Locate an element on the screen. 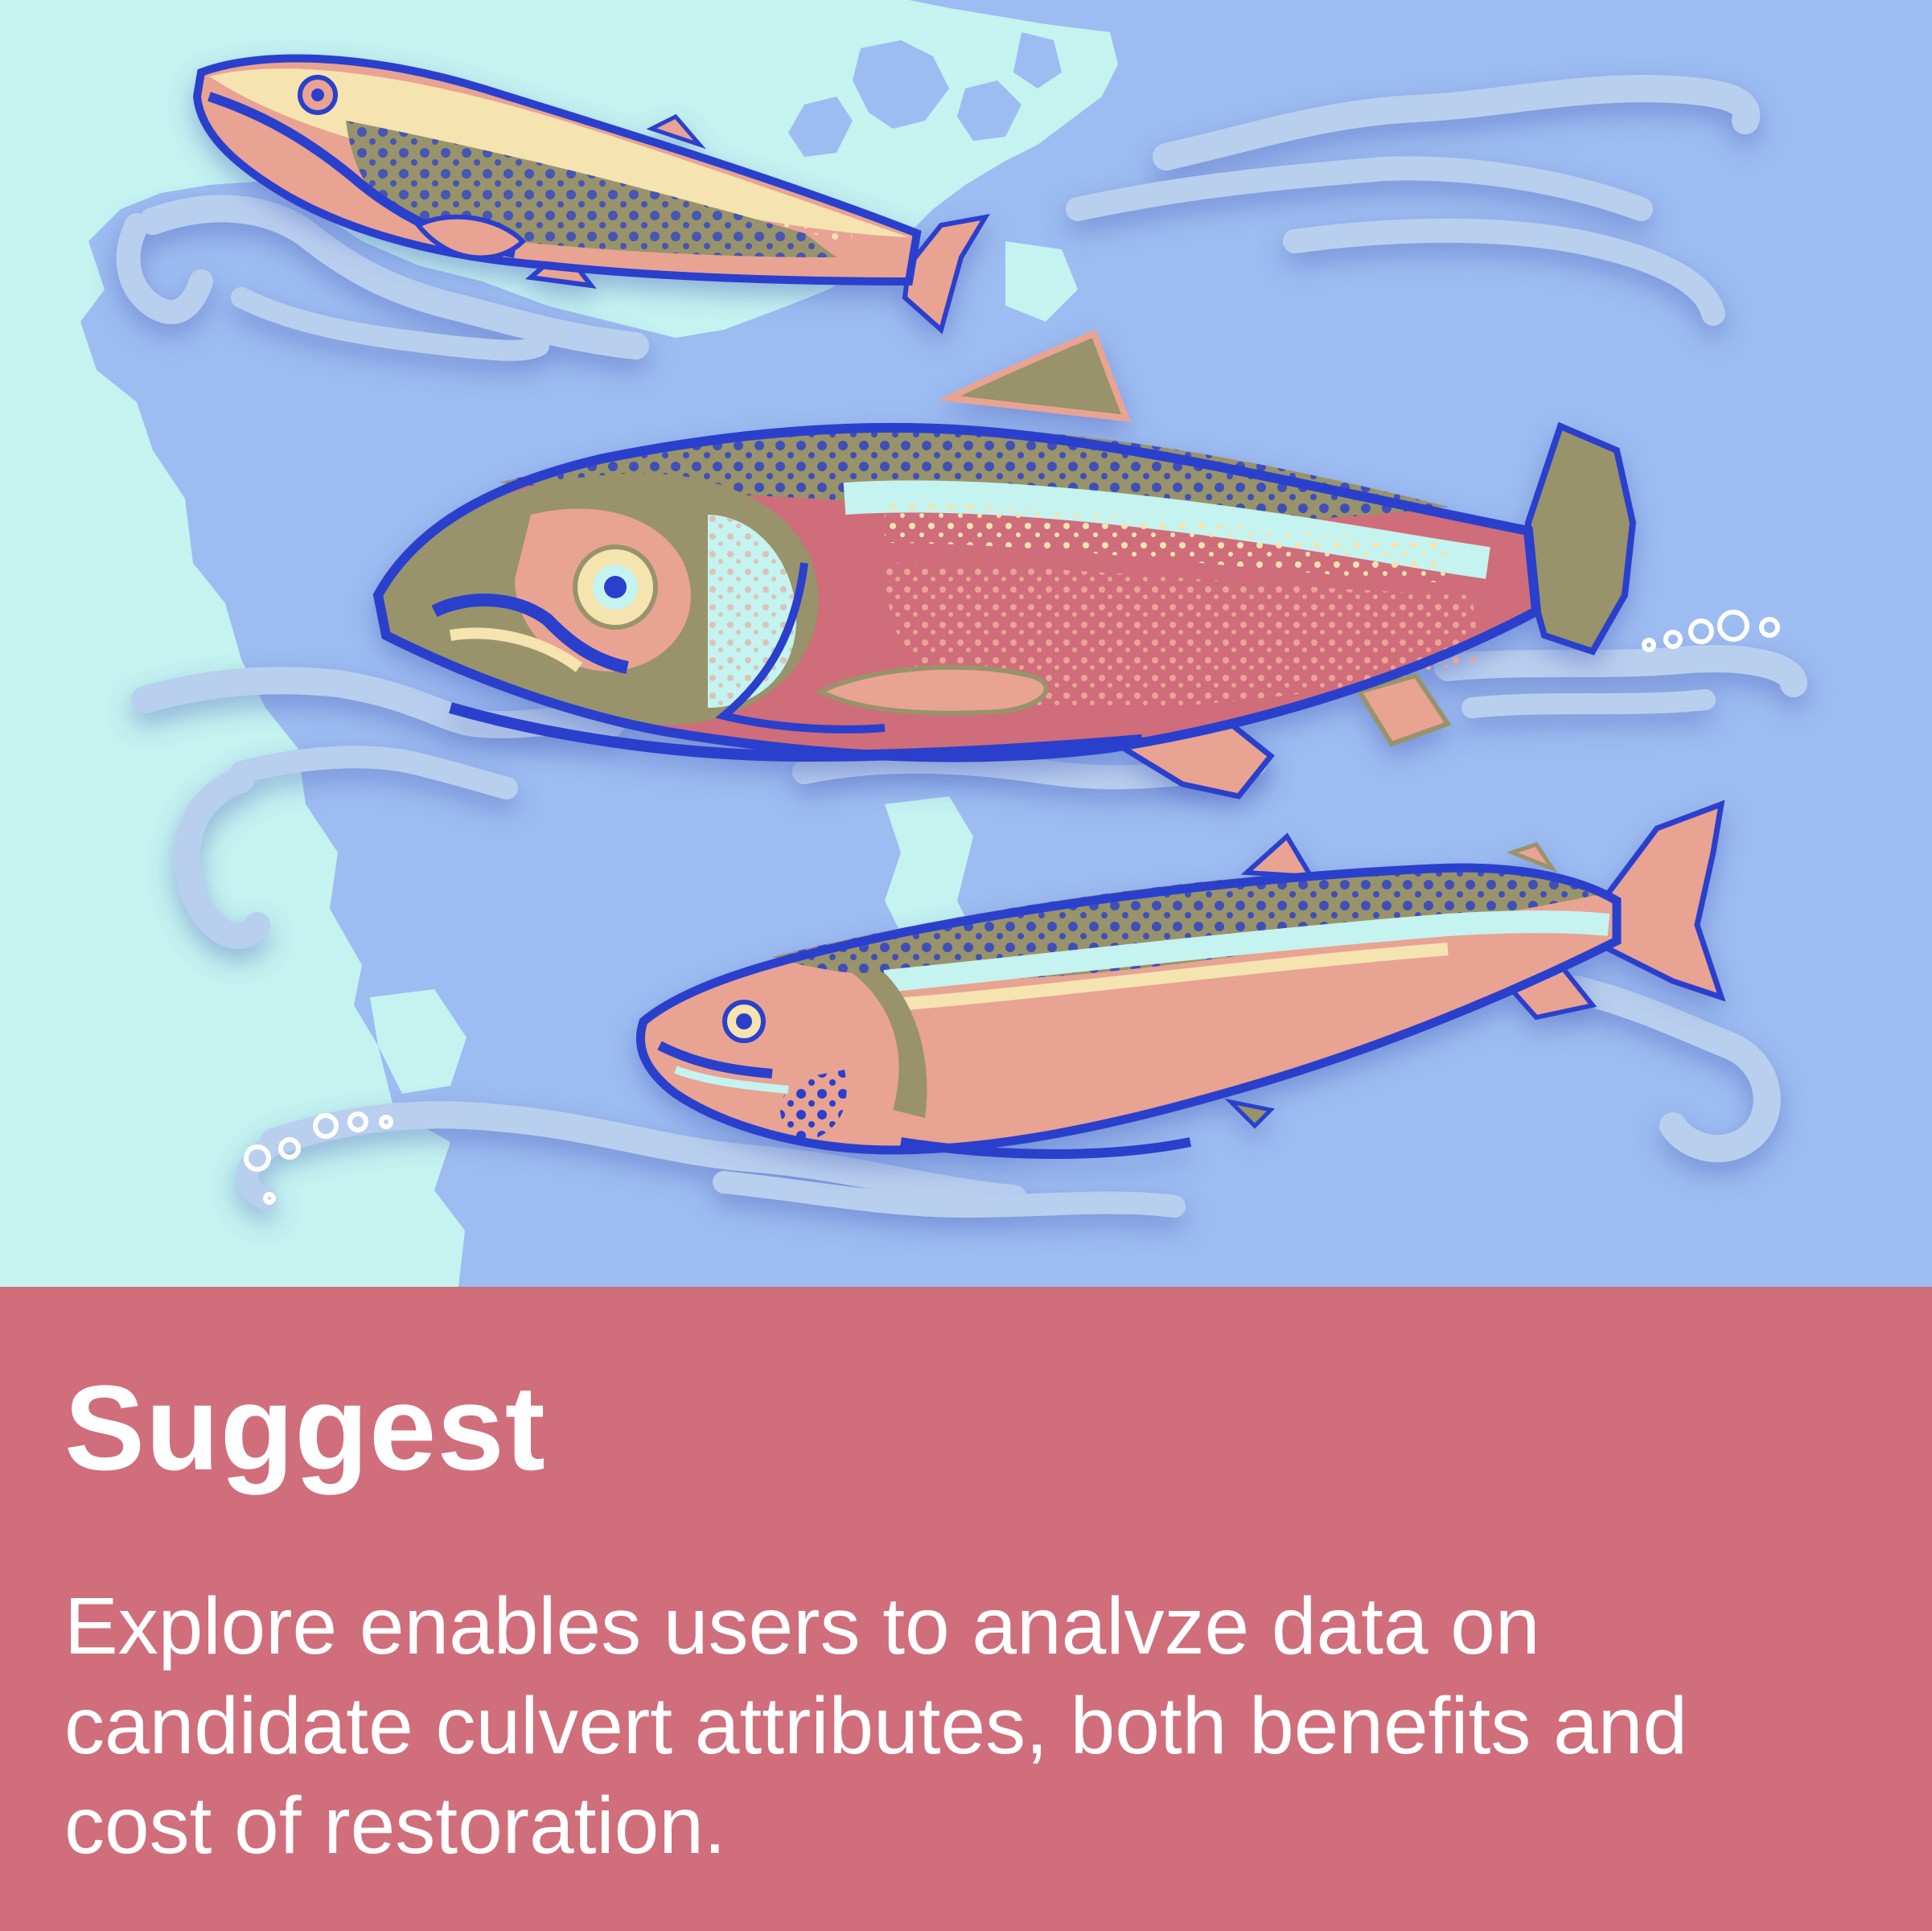 This screenshot has width=1932, height=1931. salmon-bottom-icon is located at coordinates (1180, 979).